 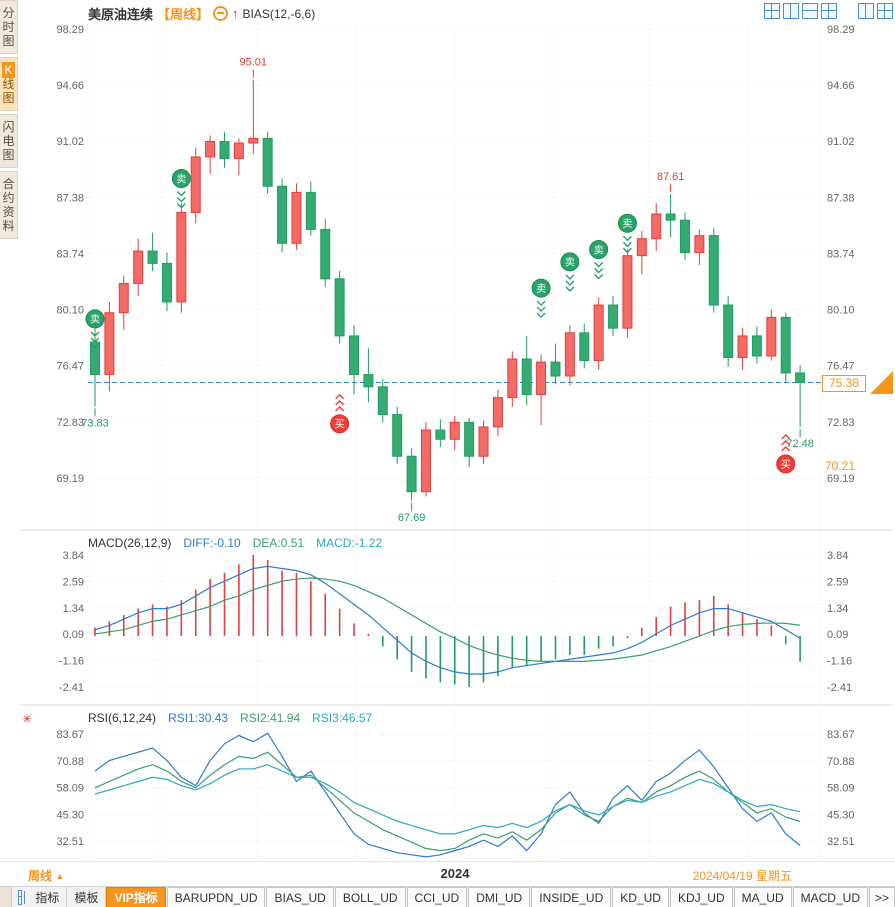 What do you see at coordinates (183, 14) in the screenshot?
I see `period-tag: 【周线】` at bounding box center [183, 14].